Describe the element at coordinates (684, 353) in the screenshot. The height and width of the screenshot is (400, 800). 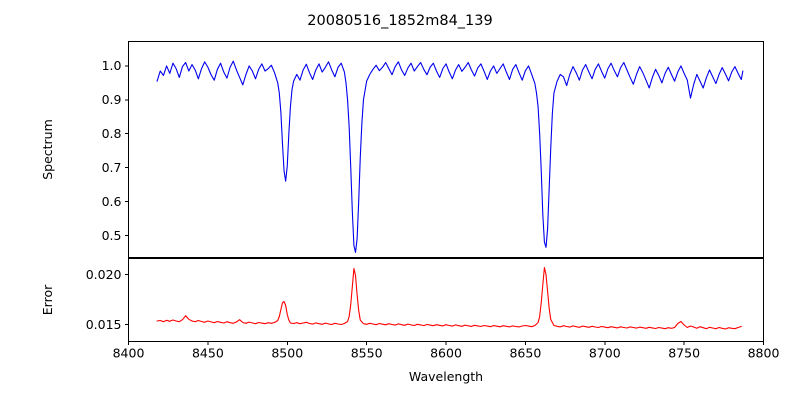
I see `xtick-label: 8750` at that location.